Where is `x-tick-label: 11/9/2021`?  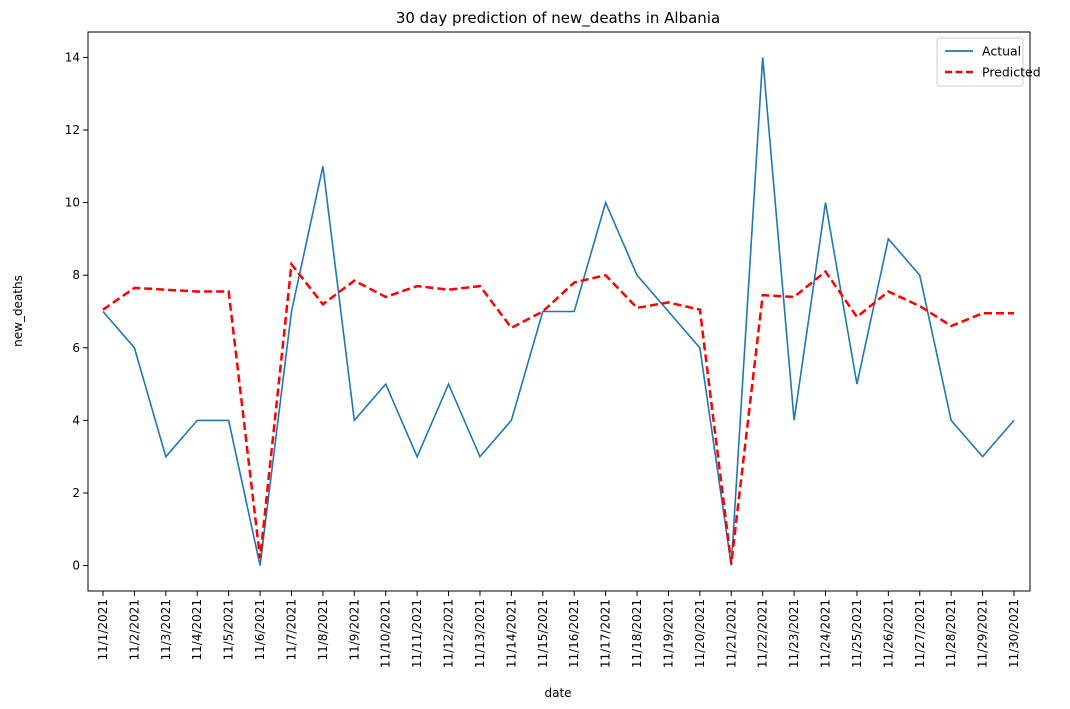 x-tick-label: 11/9/2021 is located at coordinates (354, 630).